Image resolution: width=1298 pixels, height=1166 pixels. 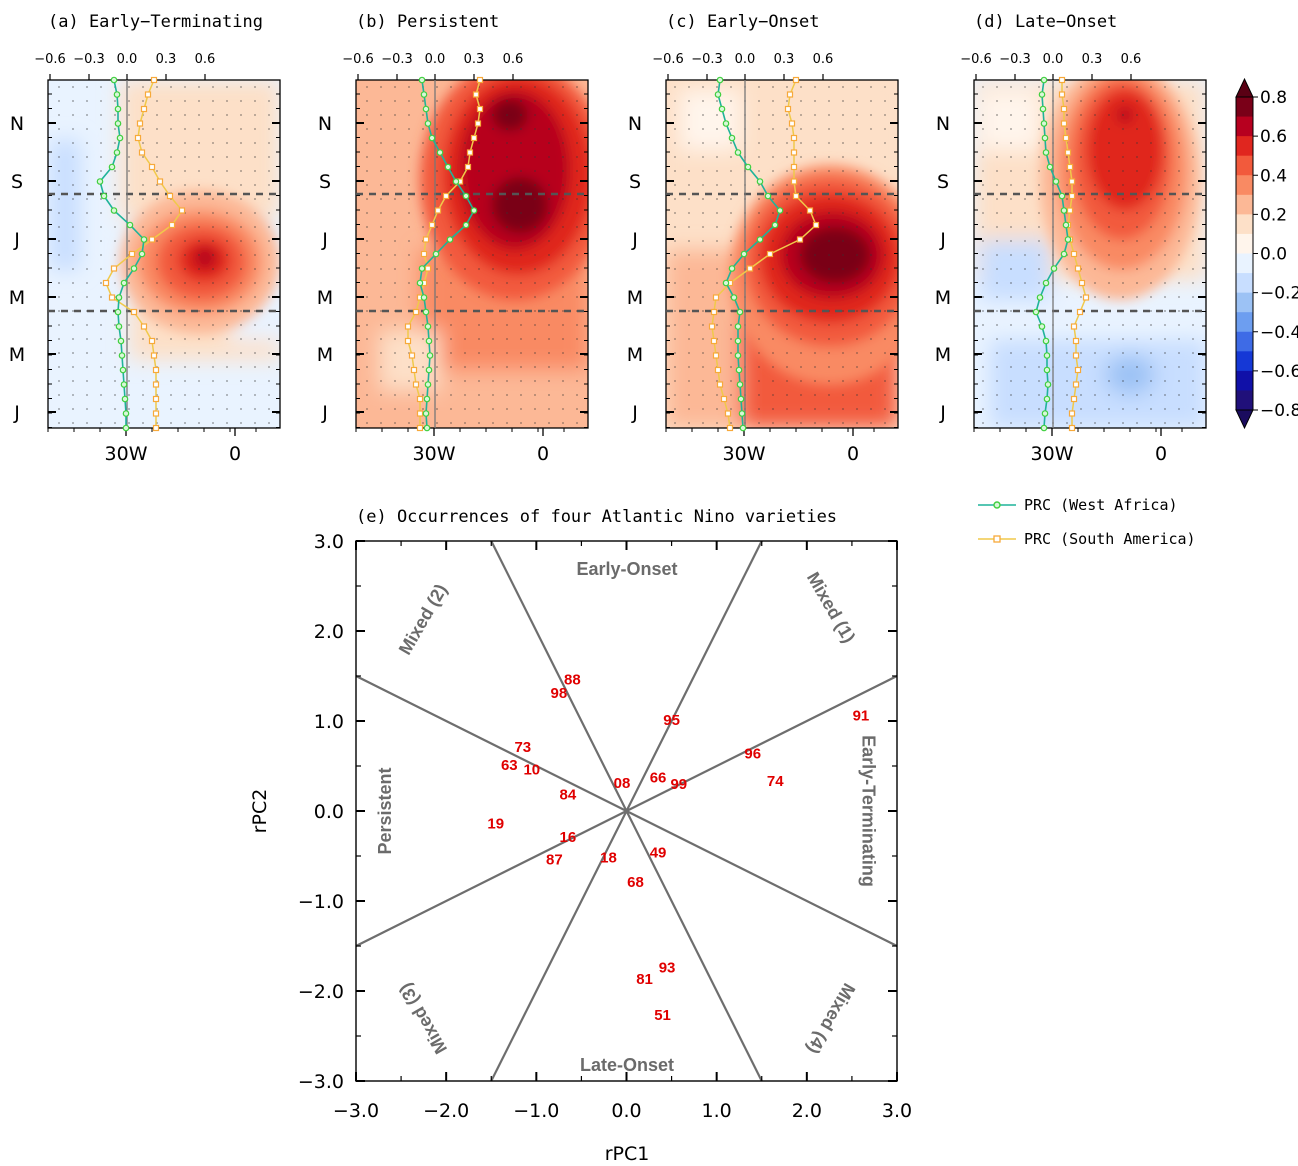 What do you see at coordinates (509, 765) in the screenshot?
I see `scatter-point-label: 63` at bounding box center [509, 765].